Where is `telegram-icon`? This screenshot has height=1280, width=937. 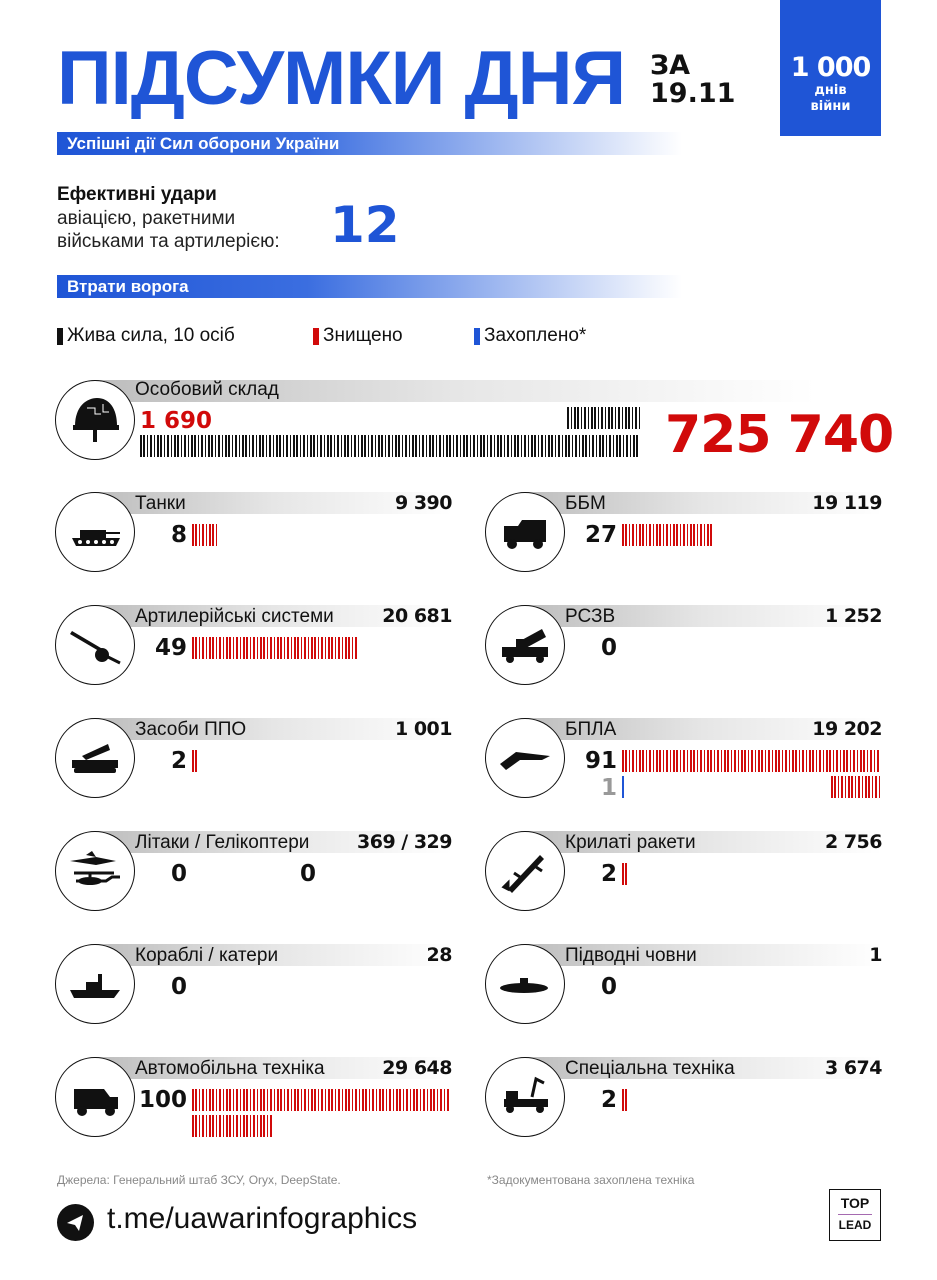 telegram-icon is located at coordinates (75, 1222).